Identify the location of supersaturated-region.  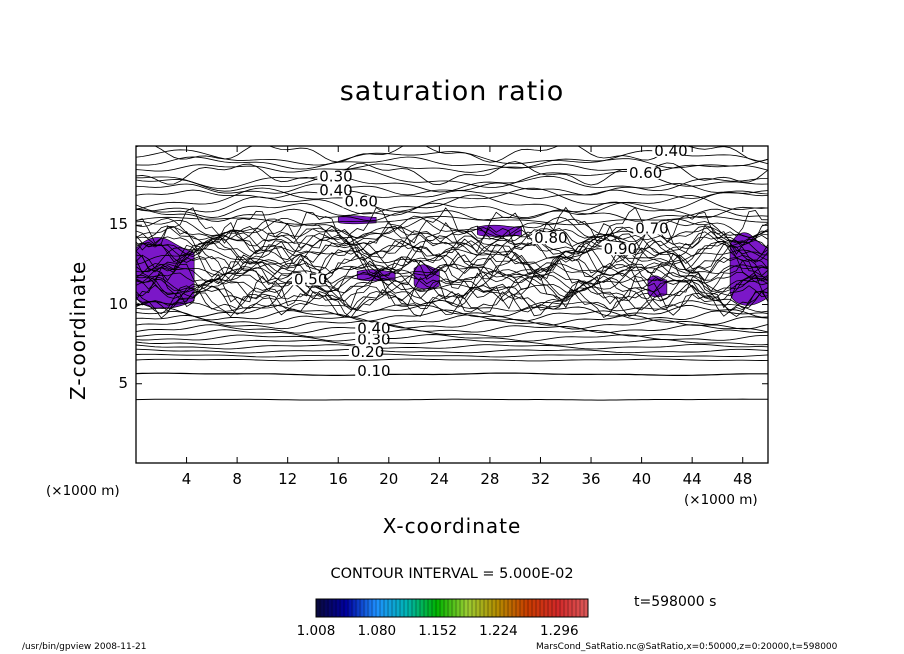
(657, 286).